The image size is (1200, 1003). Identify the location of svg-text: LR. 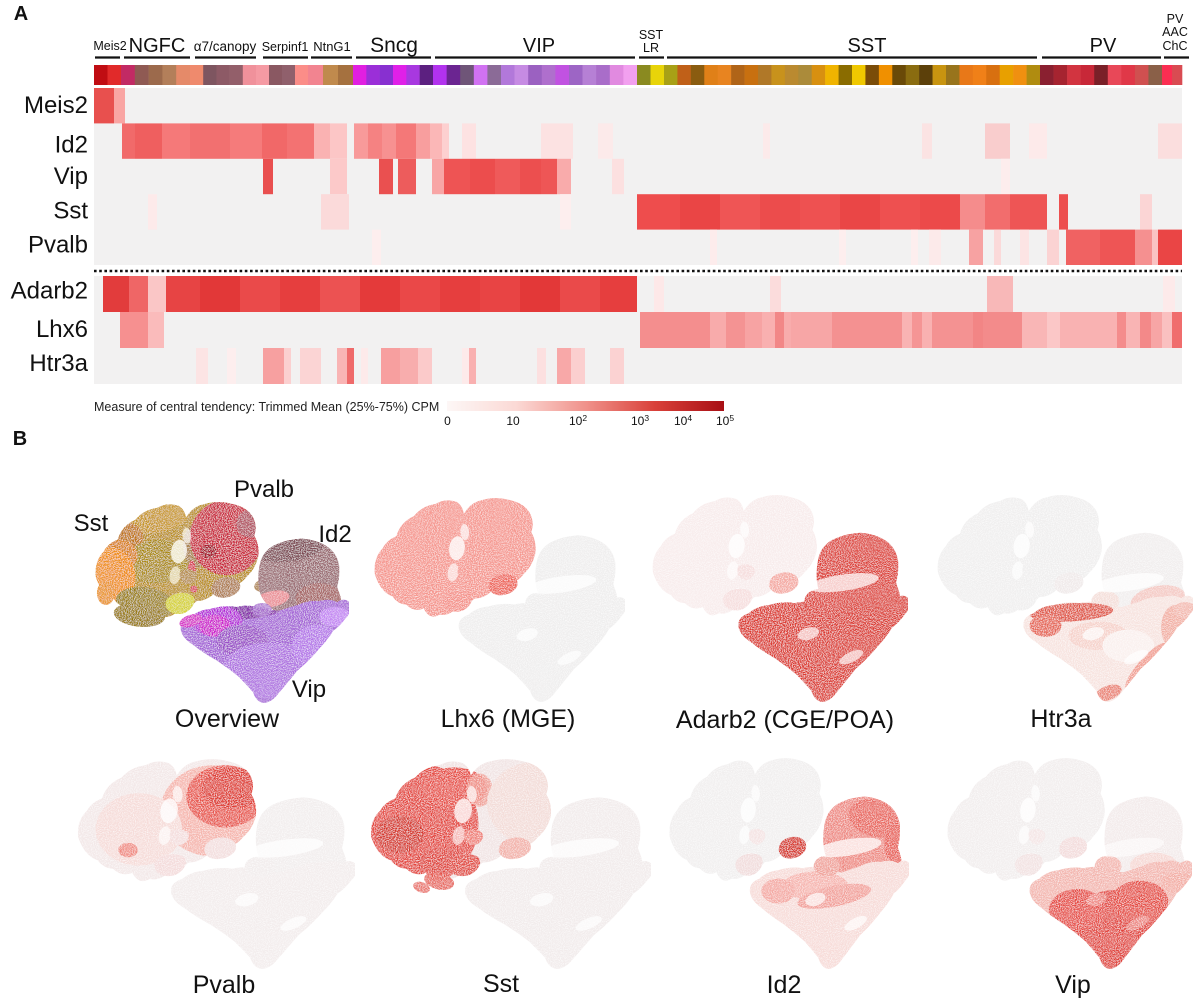
(651, 48).